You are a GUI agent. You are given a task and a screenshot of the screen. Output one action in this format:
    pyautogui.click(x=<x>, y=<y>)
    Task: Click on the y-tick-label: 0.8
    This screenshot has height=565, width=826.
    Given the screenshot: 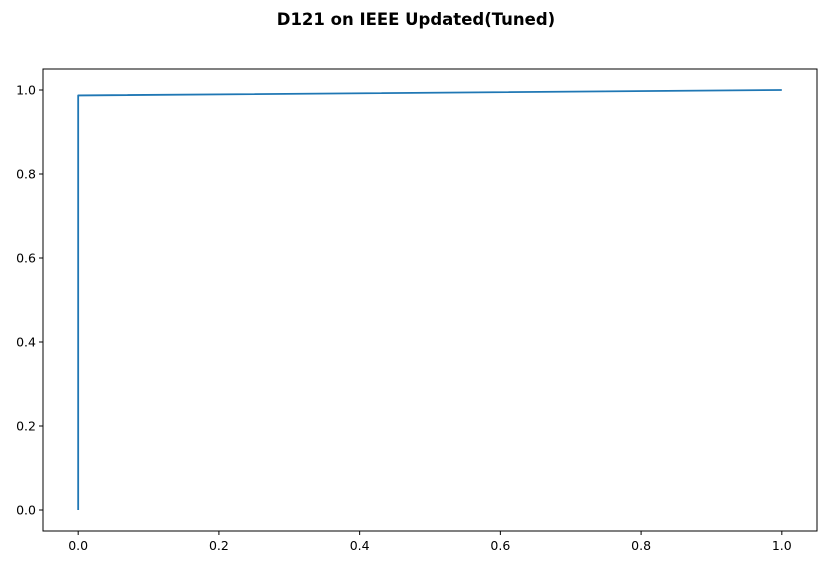 What is the action you would take?
    pyautogui.click(x=26, y=174)
    